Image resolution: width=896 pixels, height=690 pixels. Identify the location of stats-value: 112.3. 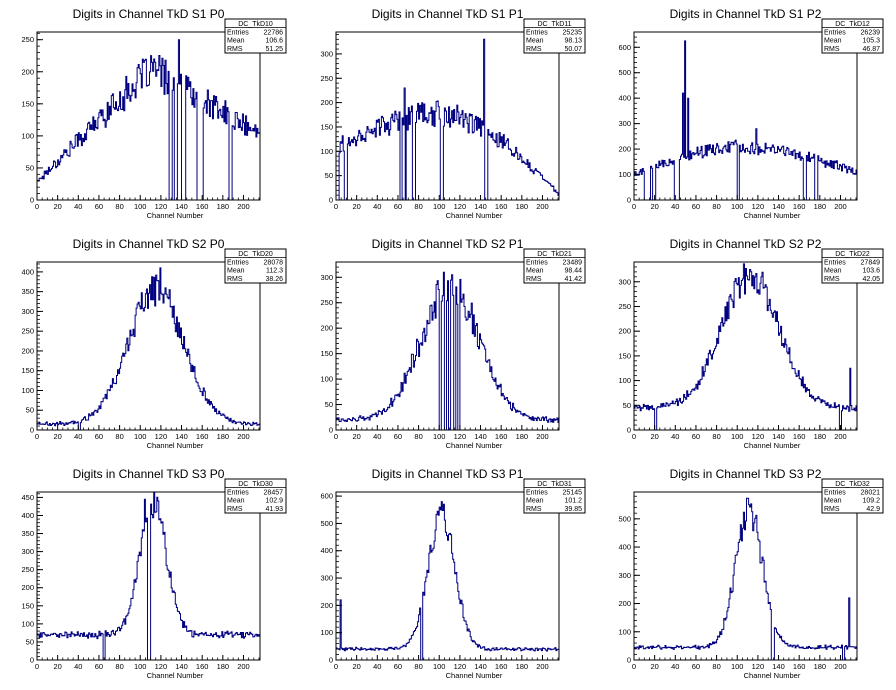
(274, 271).